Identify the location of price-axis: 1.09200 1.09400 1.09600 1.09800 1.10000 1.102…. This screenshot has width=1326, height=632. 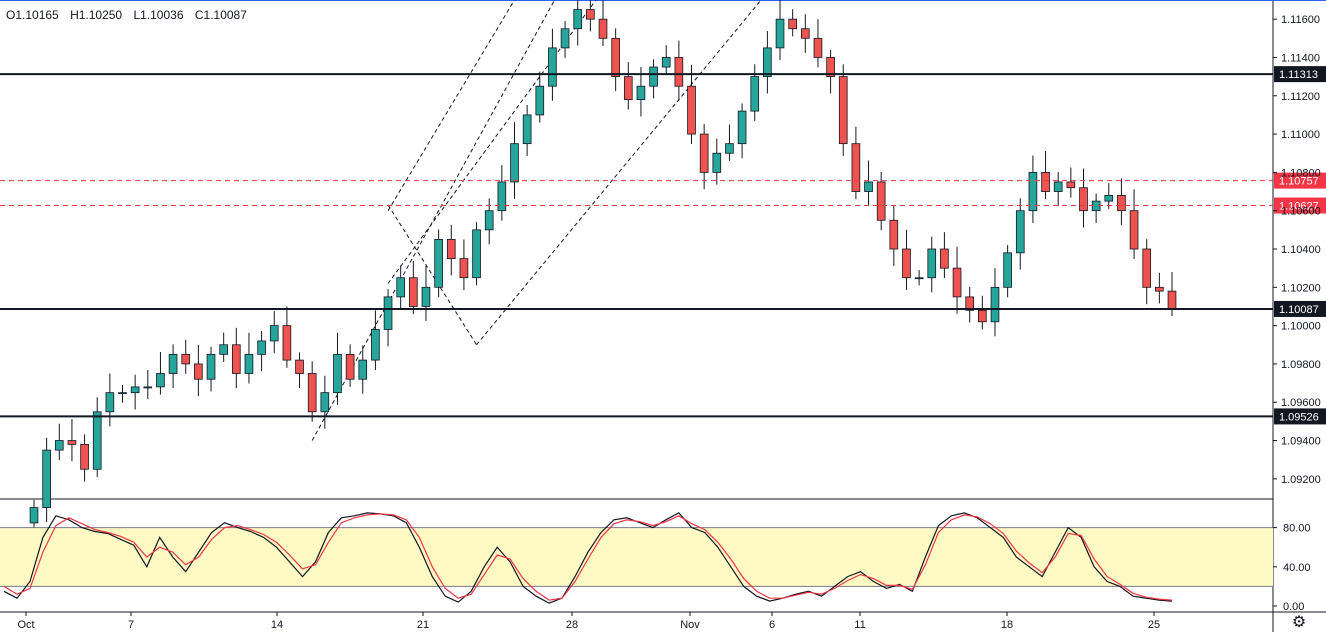
(1297, 250).